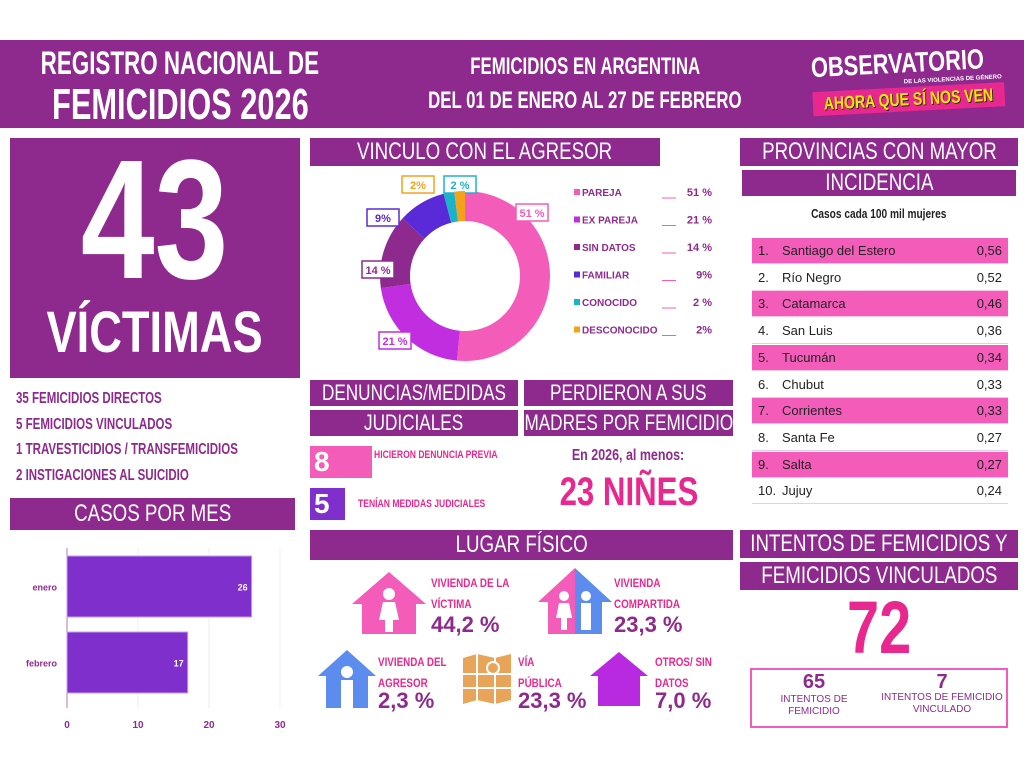 Image resolution: width=1024 pixels, height=768 pixels. I want to click on intentos-title-1: INTENTOS DE FEMICIDIOS Y, so click(879, 543).